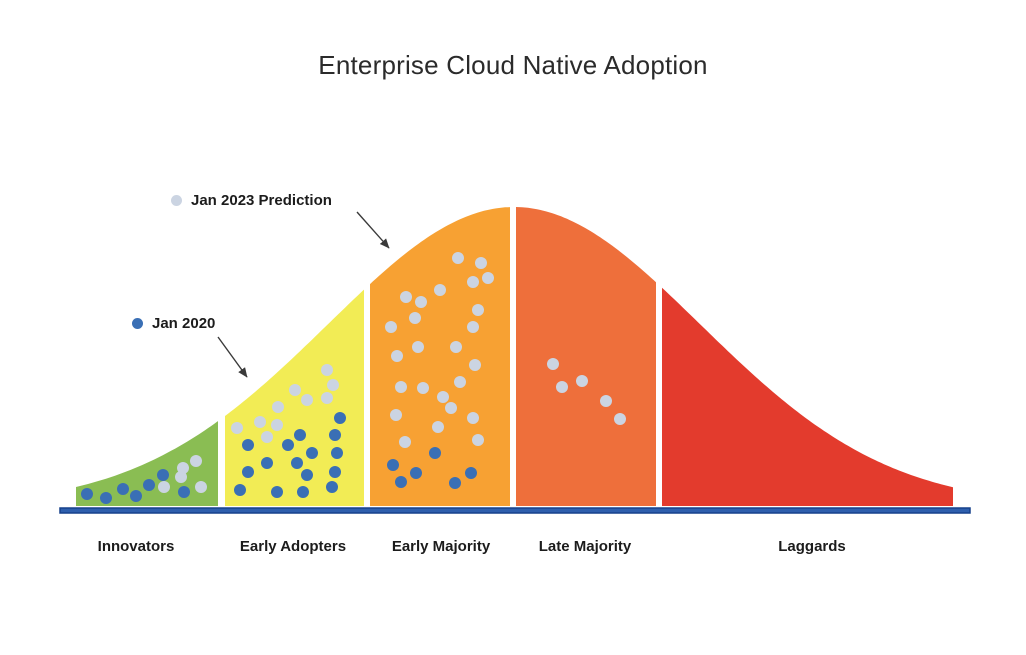 This screenshot has height=655, width=1026. I want to click on legend-item-jan-2020: Jan 2020, so click(173, 323).